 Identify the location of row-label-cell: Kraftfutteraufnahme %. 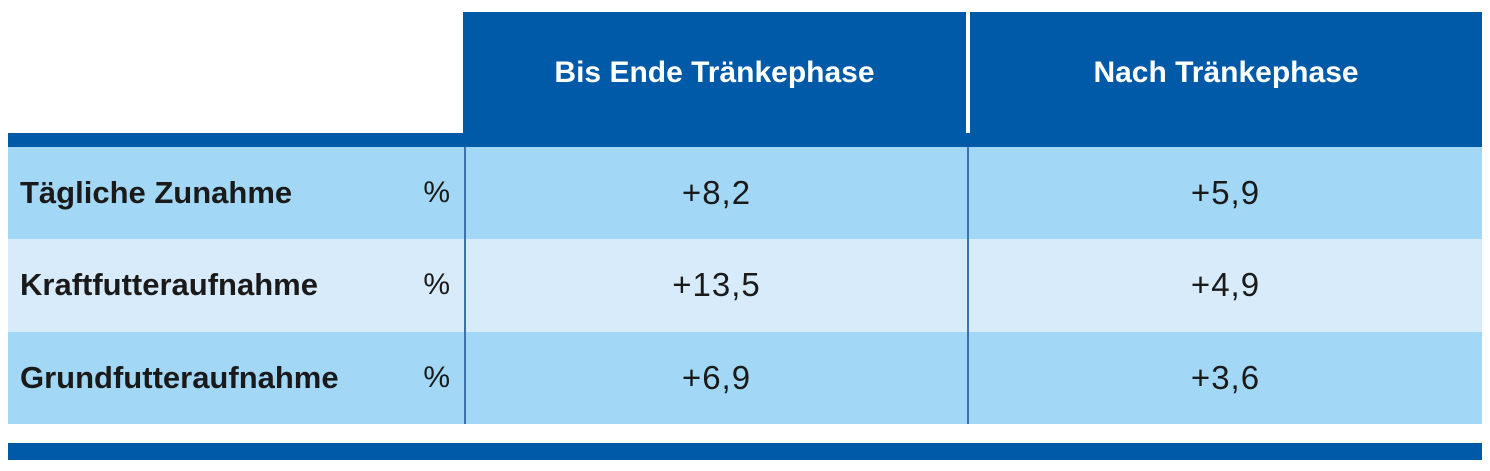
(236, 285).